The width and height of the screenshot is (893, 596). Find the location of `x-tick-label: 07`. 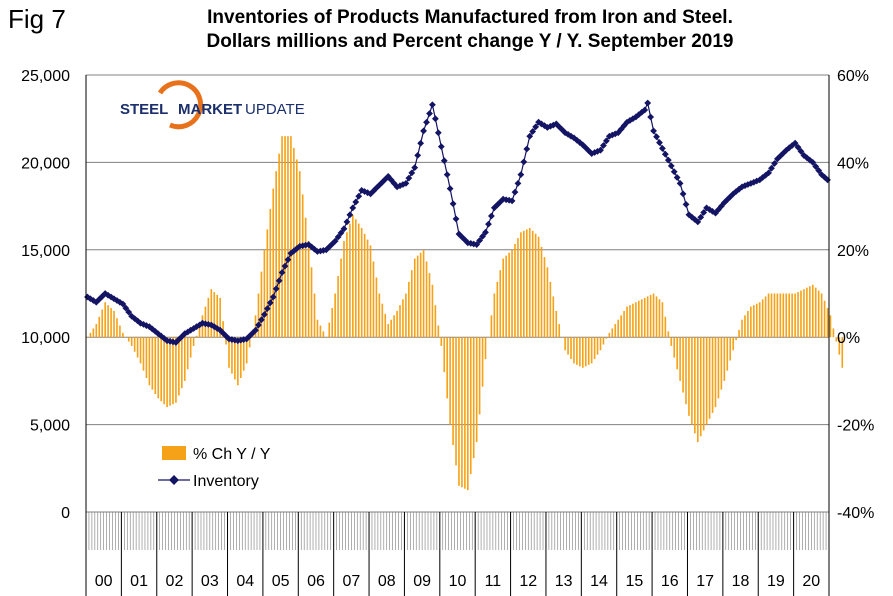

x-tick-label: 07 is located at coordinates (351, 581).